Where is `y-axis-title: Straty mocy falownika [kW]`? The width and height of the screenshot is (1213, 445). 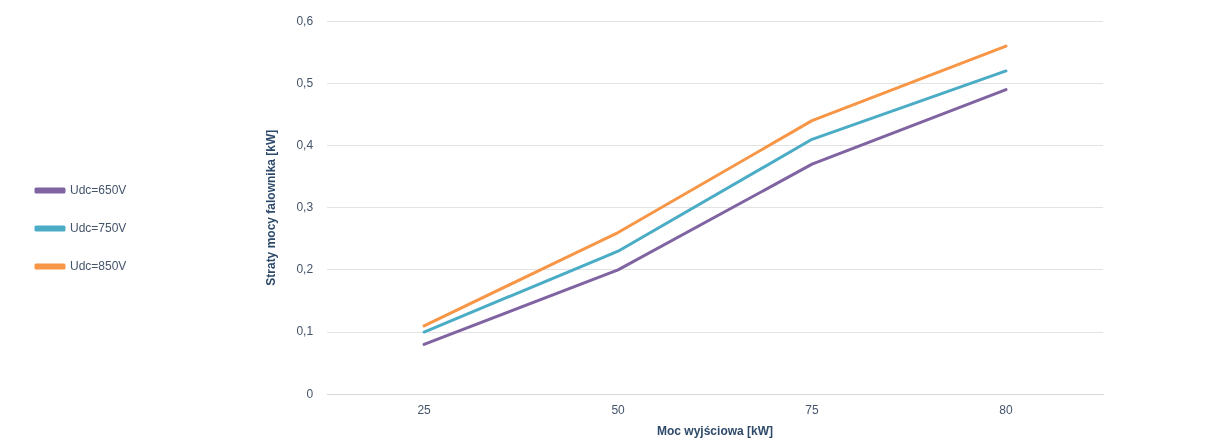
y-axis-title: Straty mocy falownika [kW] is located at coordinates (270, 207).